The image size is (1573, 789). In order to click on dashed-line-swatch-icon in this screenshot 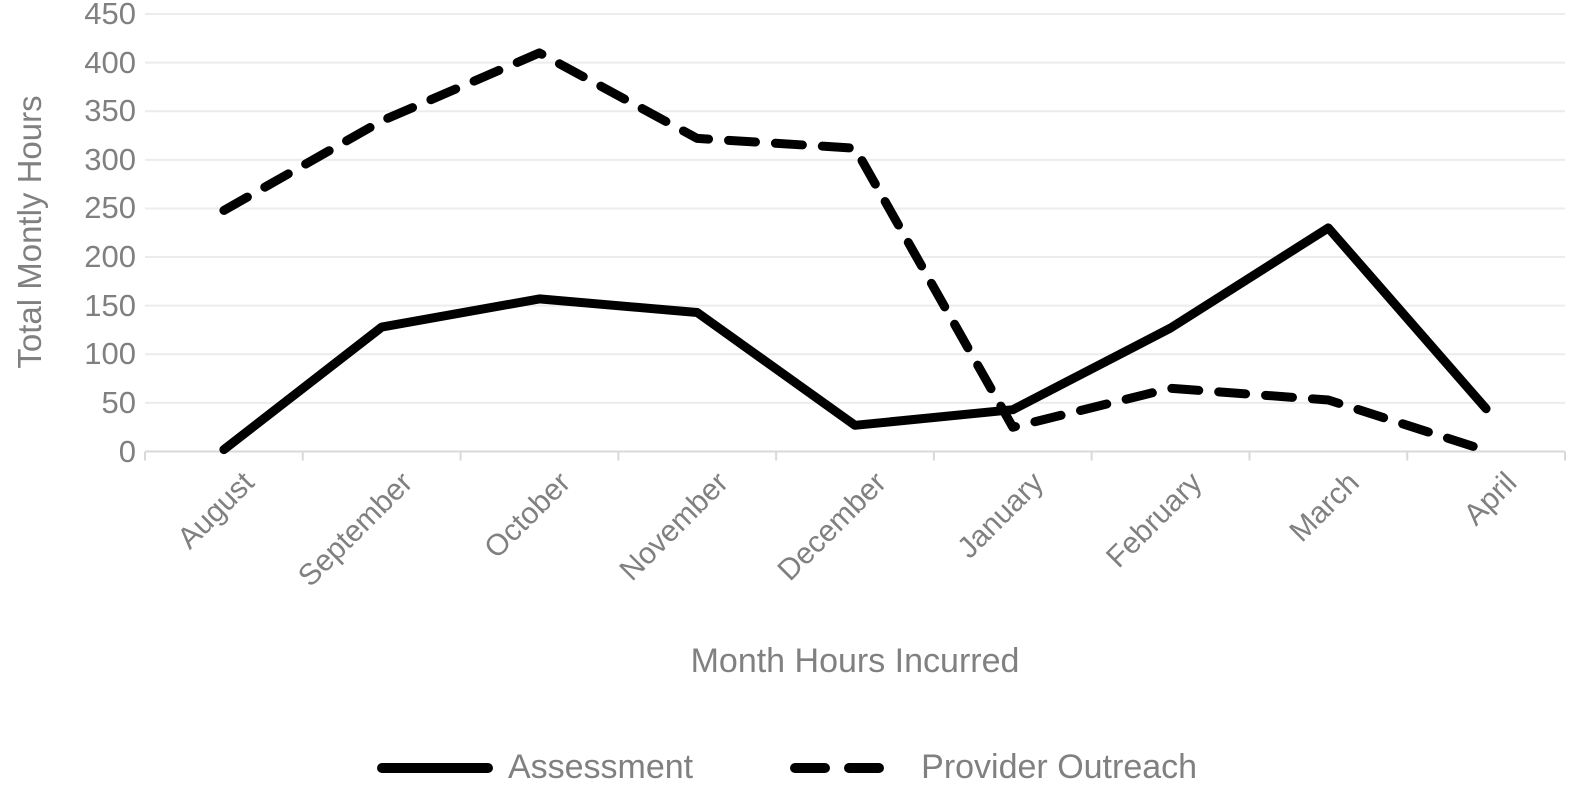, I will do `click(842, 767)`.